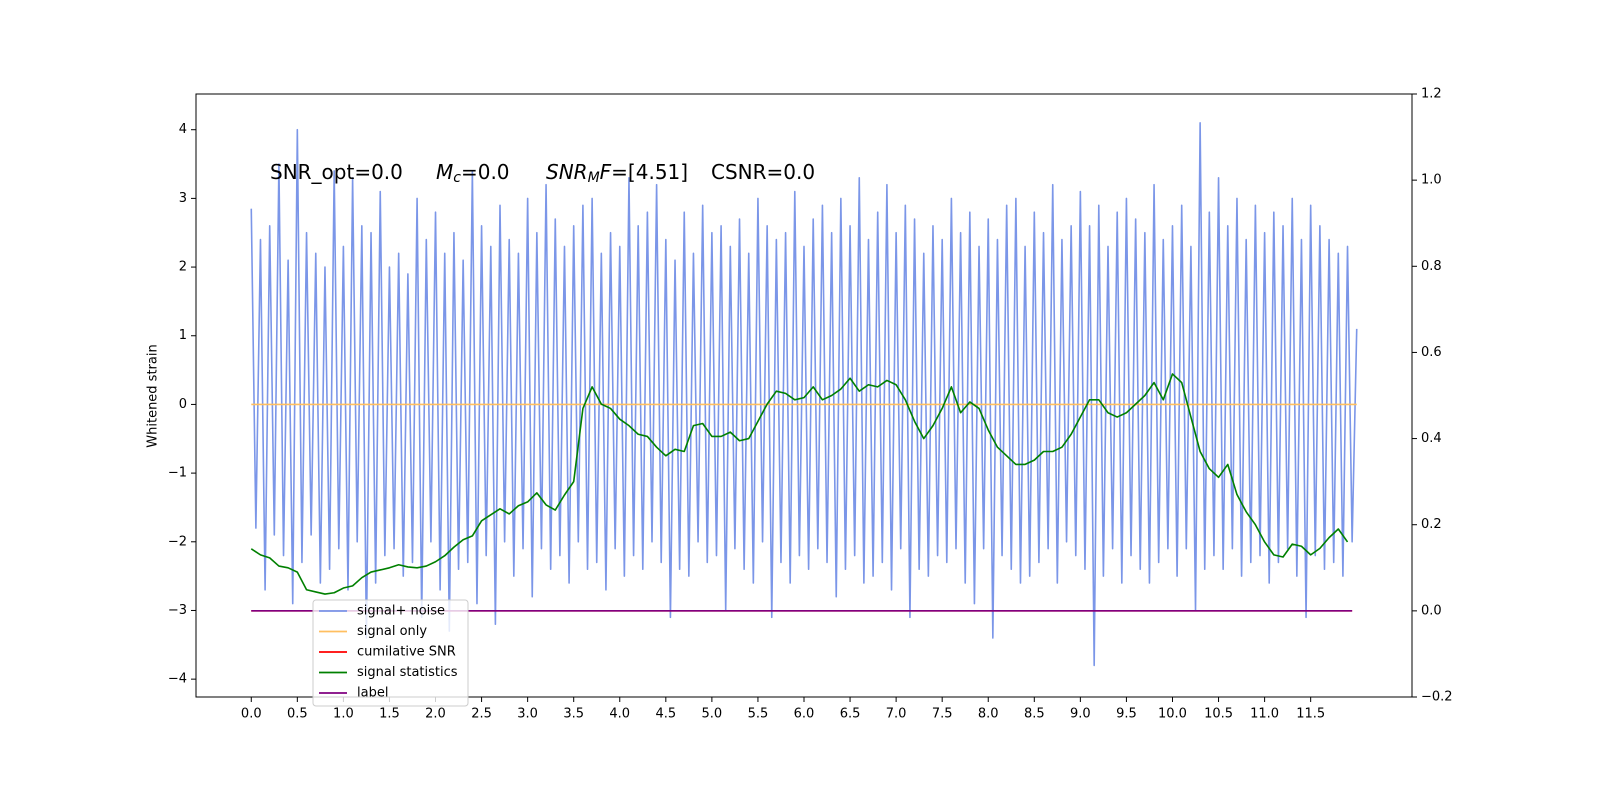 The height and width of the screenshot is (800, 1600). I want to click on y-tick-label: 0, so click(183, 404).